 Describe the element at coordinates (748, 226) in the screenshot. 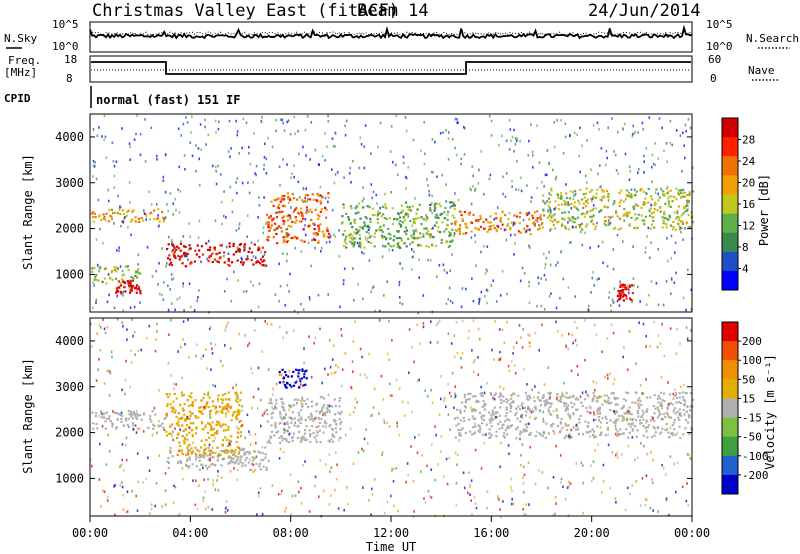

I see `colorbar-tick-label: 12` at that location.